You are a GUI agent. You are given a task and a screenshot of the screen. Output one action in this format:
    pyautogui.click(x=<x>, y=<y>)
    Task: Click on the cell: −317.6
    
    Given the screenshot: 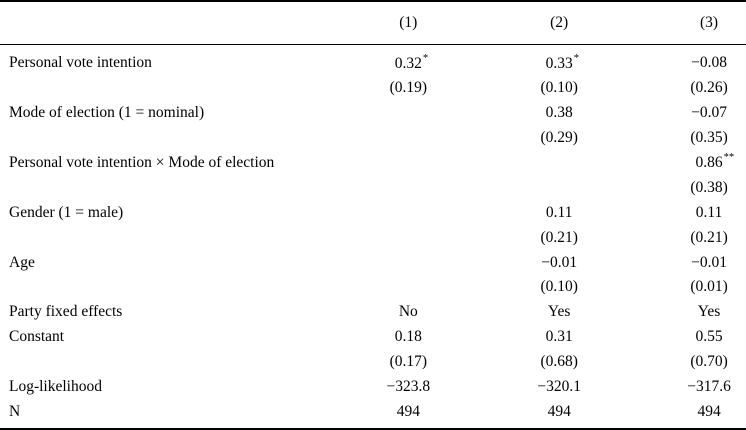 What is the action you would take?
    pyautogui.click(x=709, y=387)
    